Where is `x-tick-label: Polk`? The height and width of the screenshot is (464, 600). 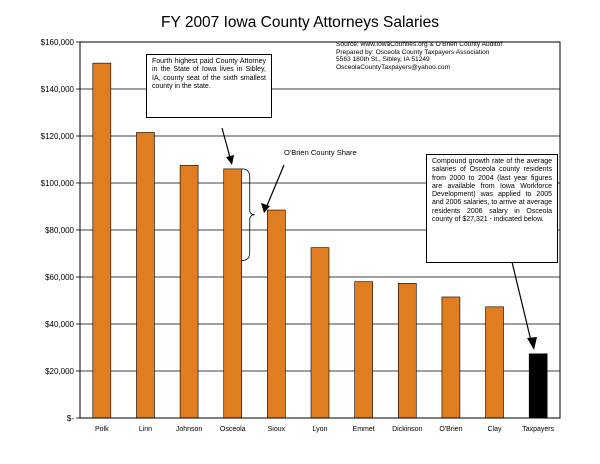 x-tick-label: Polk is located at coordinates (102, 429).